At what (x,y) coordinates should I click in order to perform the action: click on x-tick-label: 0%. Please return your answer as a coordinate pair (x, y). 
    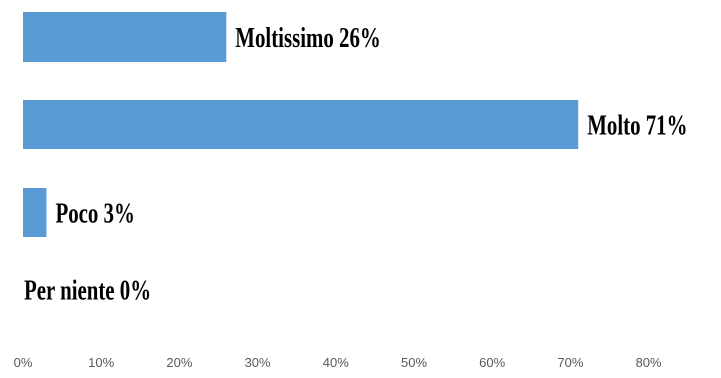
    Looking at the image, I should click on (23, 362).